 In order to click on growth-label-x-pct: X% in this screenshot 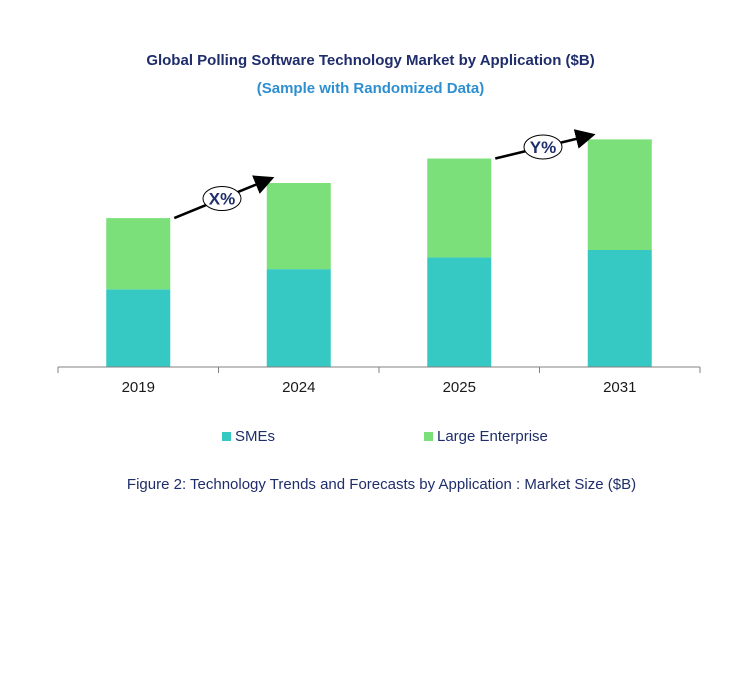, I will do `click(222, 199)`.